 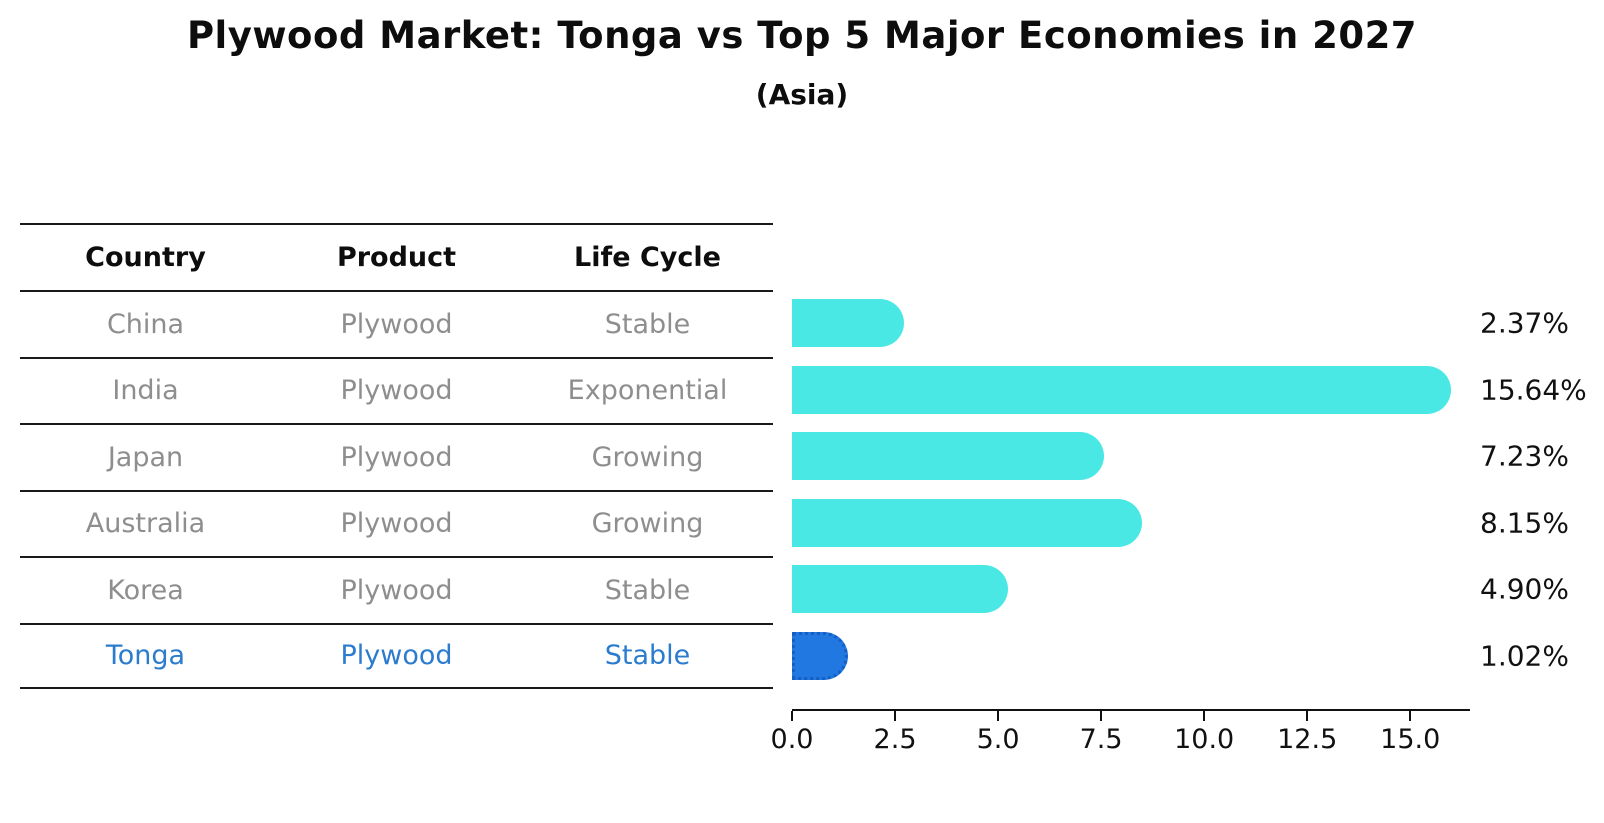 What do you see at coordinates (895, 739) in the screenshot?
I see `x-axis-tick-label: 2.5` at bounding box center [895, 739].